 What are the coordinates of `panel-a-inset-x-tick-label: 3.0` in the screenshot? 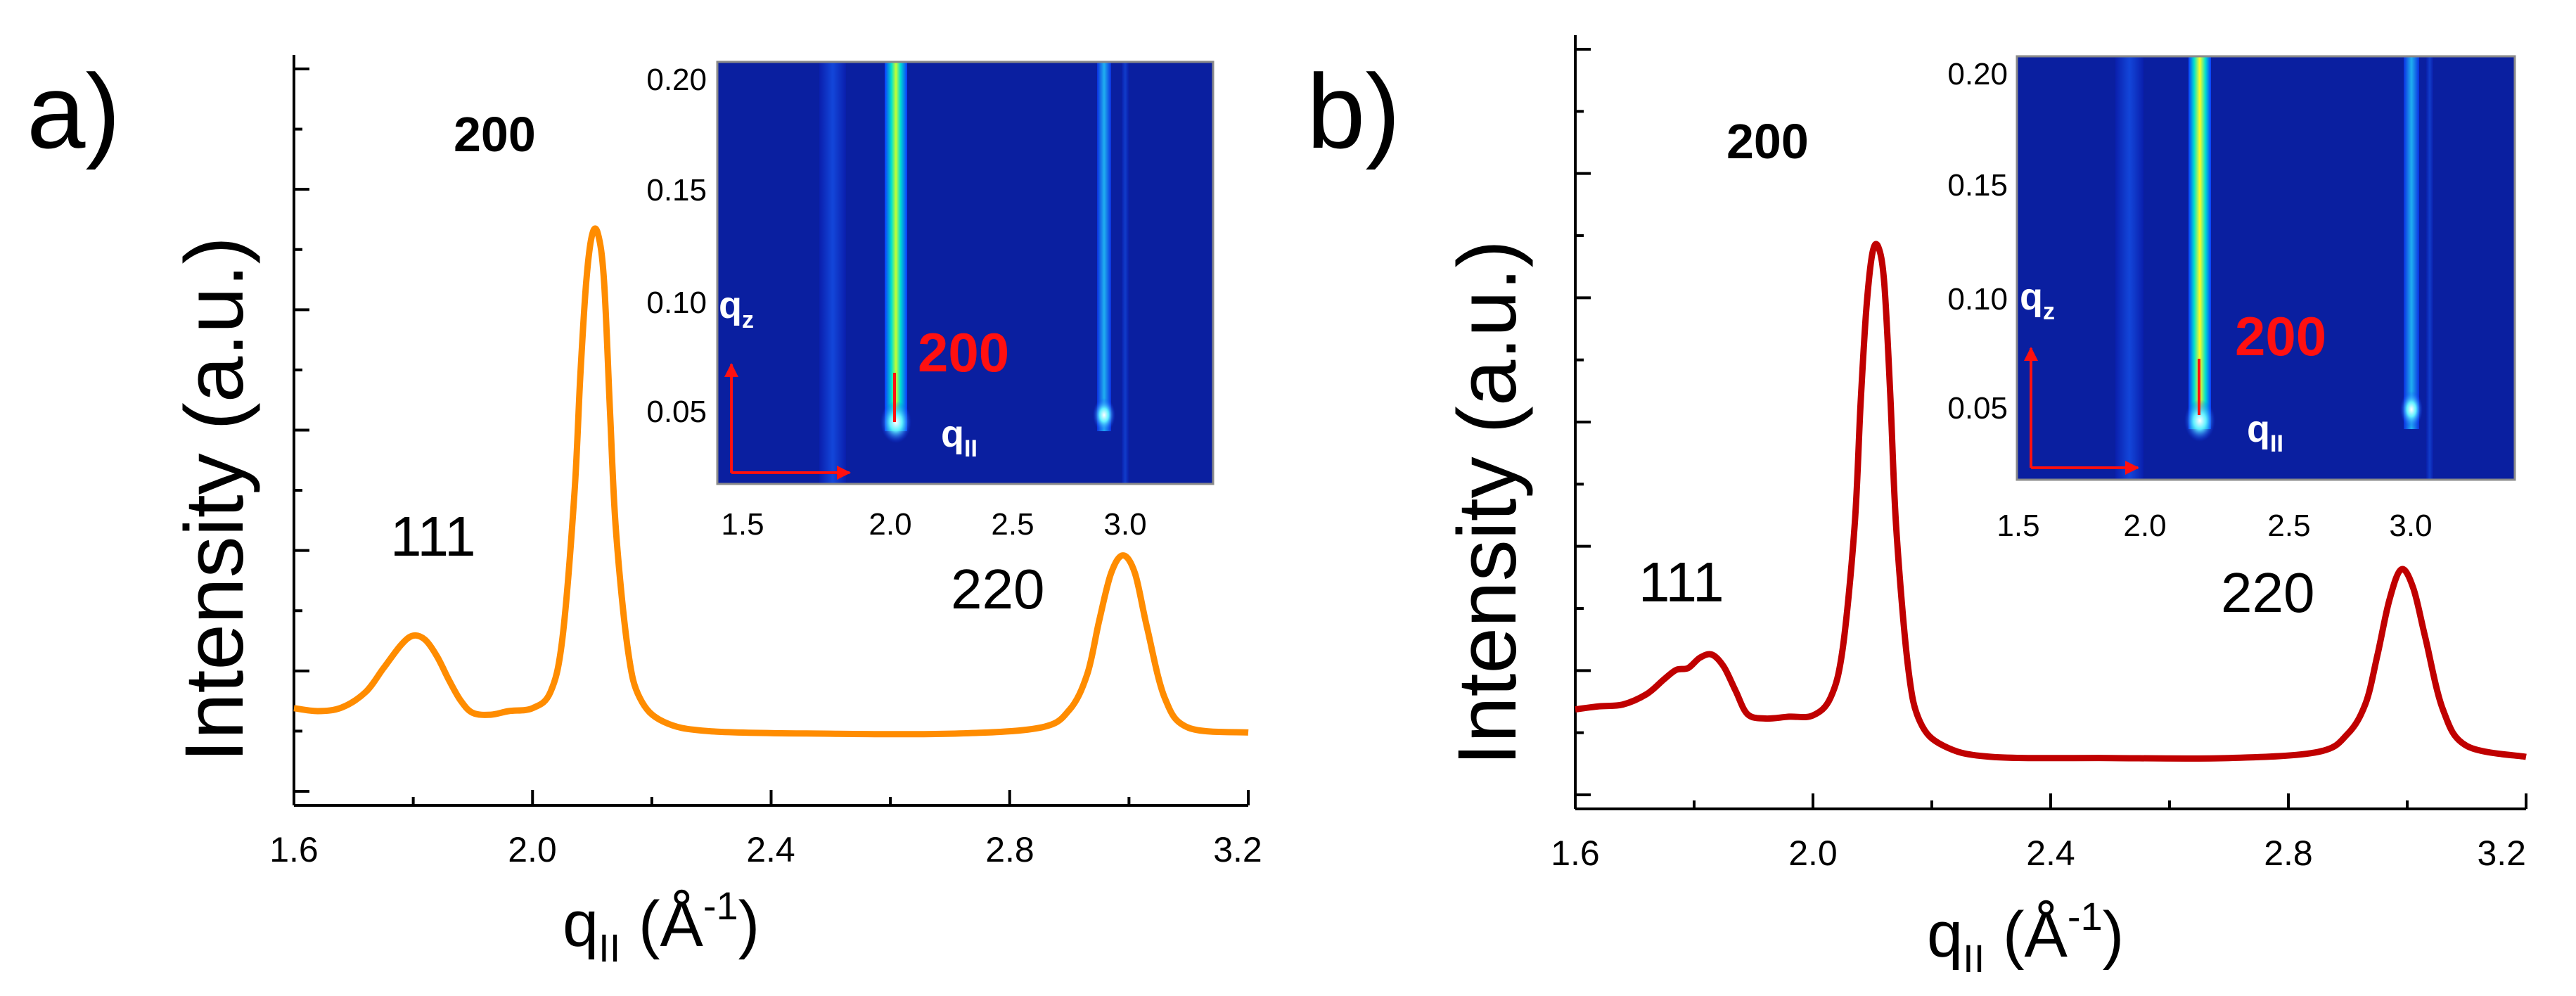 It's located at (1124, 524).